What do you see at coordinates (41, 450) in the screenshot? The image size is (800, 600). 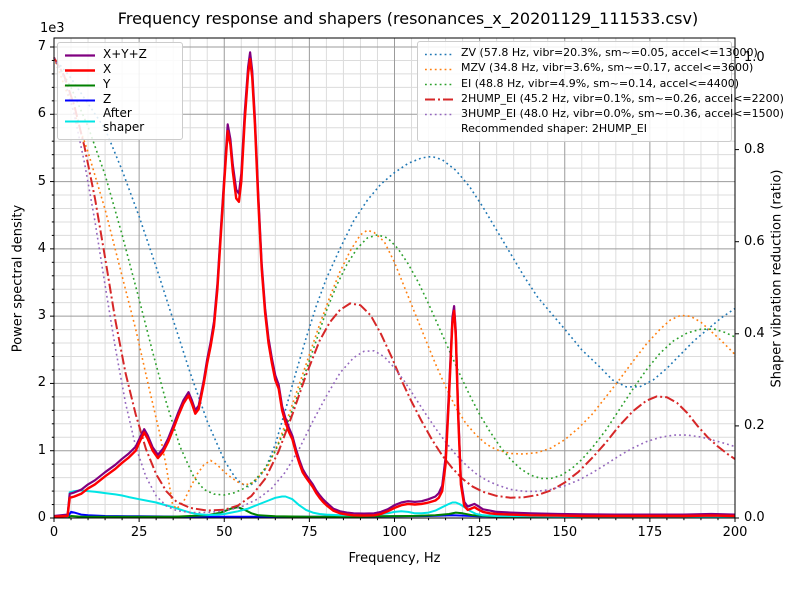 I see `y-left-tick-label: 1` at bounding box center [41, 450].